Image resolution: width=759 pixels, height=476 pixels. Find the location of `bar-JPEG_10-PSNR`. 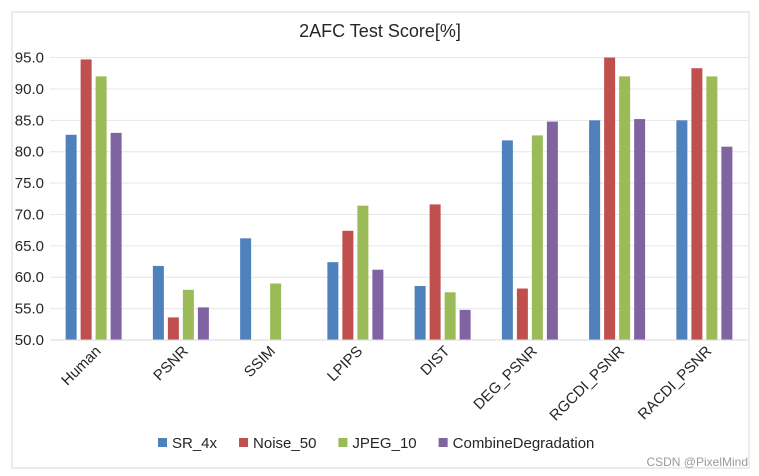

bar-JPEG_10-PSNR is located at coordinates (188, 314).